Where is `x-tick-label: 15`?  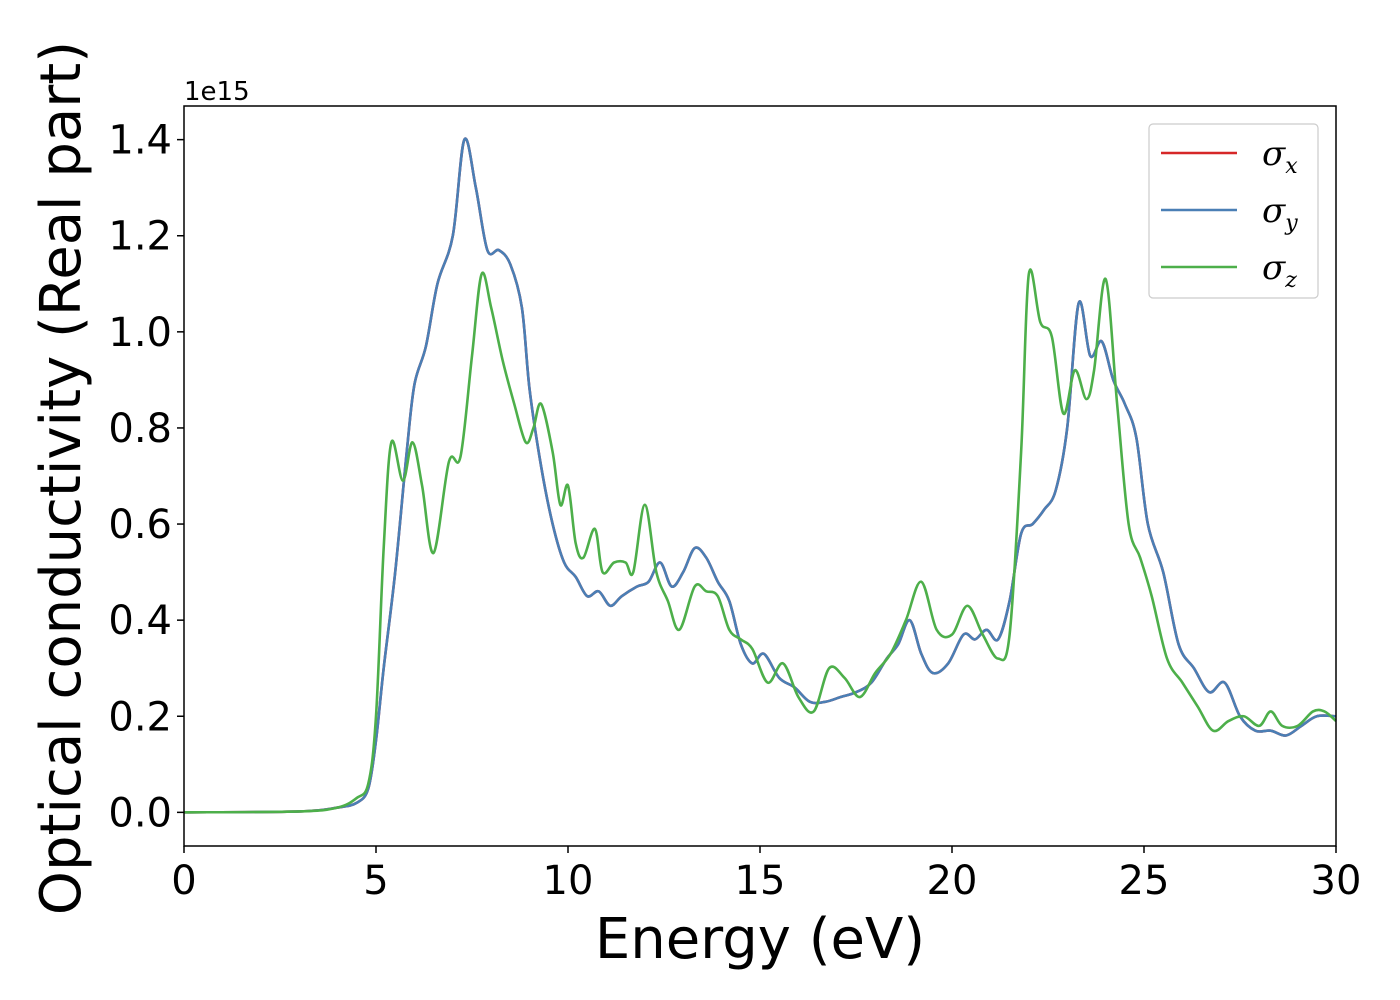 x-tick-label: 15 is located at coordinates (760, 881).